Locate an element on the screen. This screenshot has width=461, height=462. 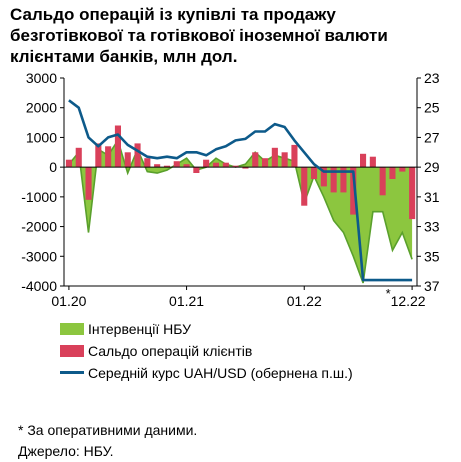
left-axis-tick-label: -2000 is located at coordinates (39, 227).